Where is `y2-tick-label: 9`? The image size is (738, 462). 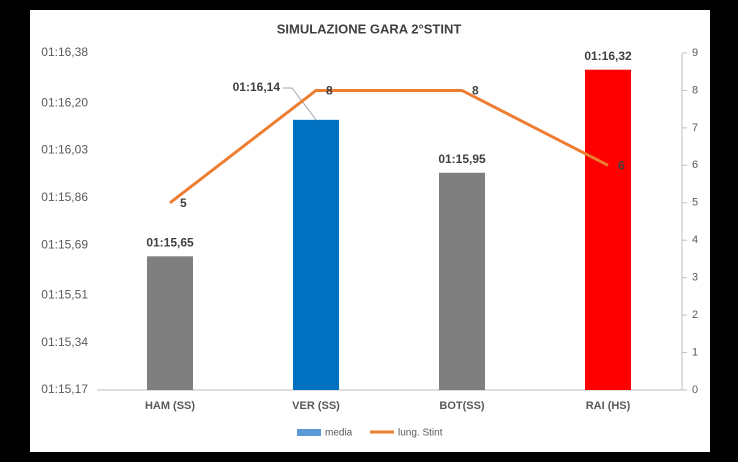 y2-tick-label: 9 is located at coordinates (695, 53).